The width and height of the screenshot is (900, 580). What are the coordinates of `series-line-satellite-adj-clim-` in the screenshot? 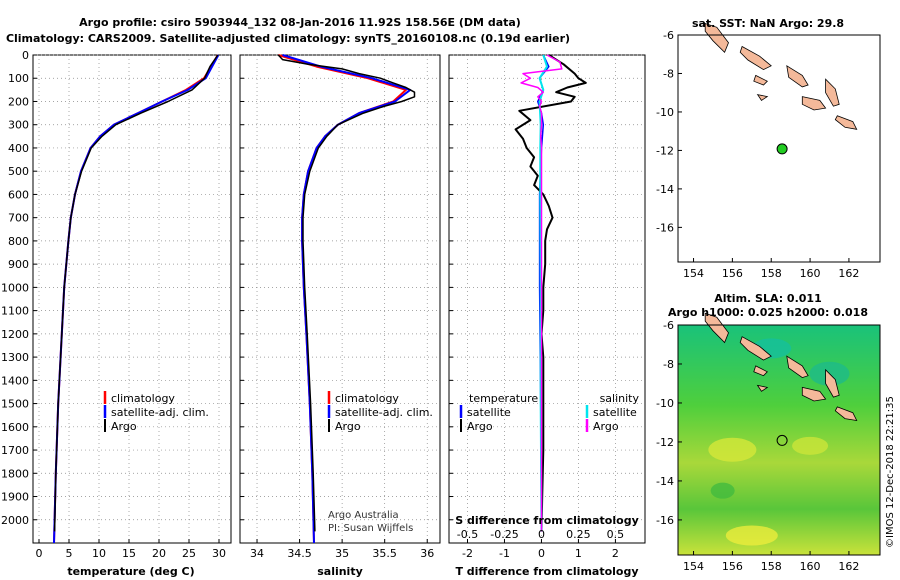 It's located at (347, 299).